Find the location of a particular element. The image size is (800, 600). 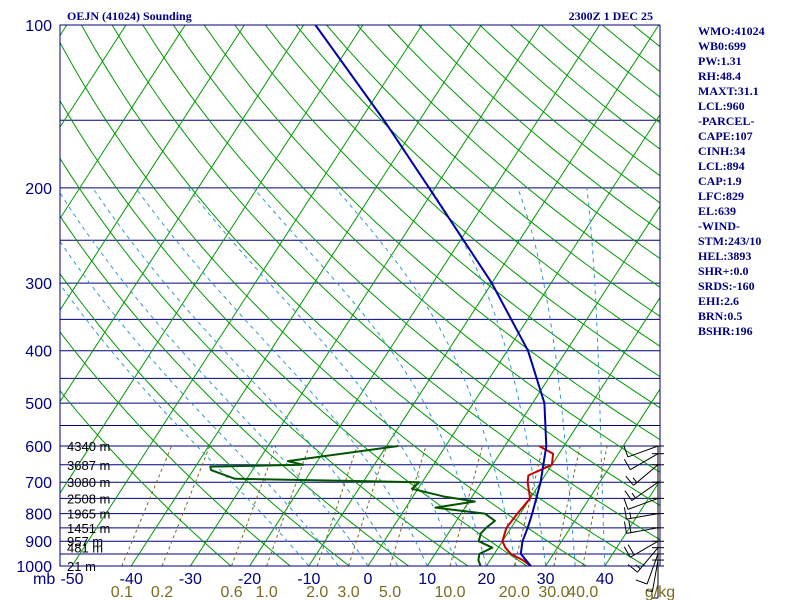

stat-item: LCL:894 is located at coordinates (721, 166).